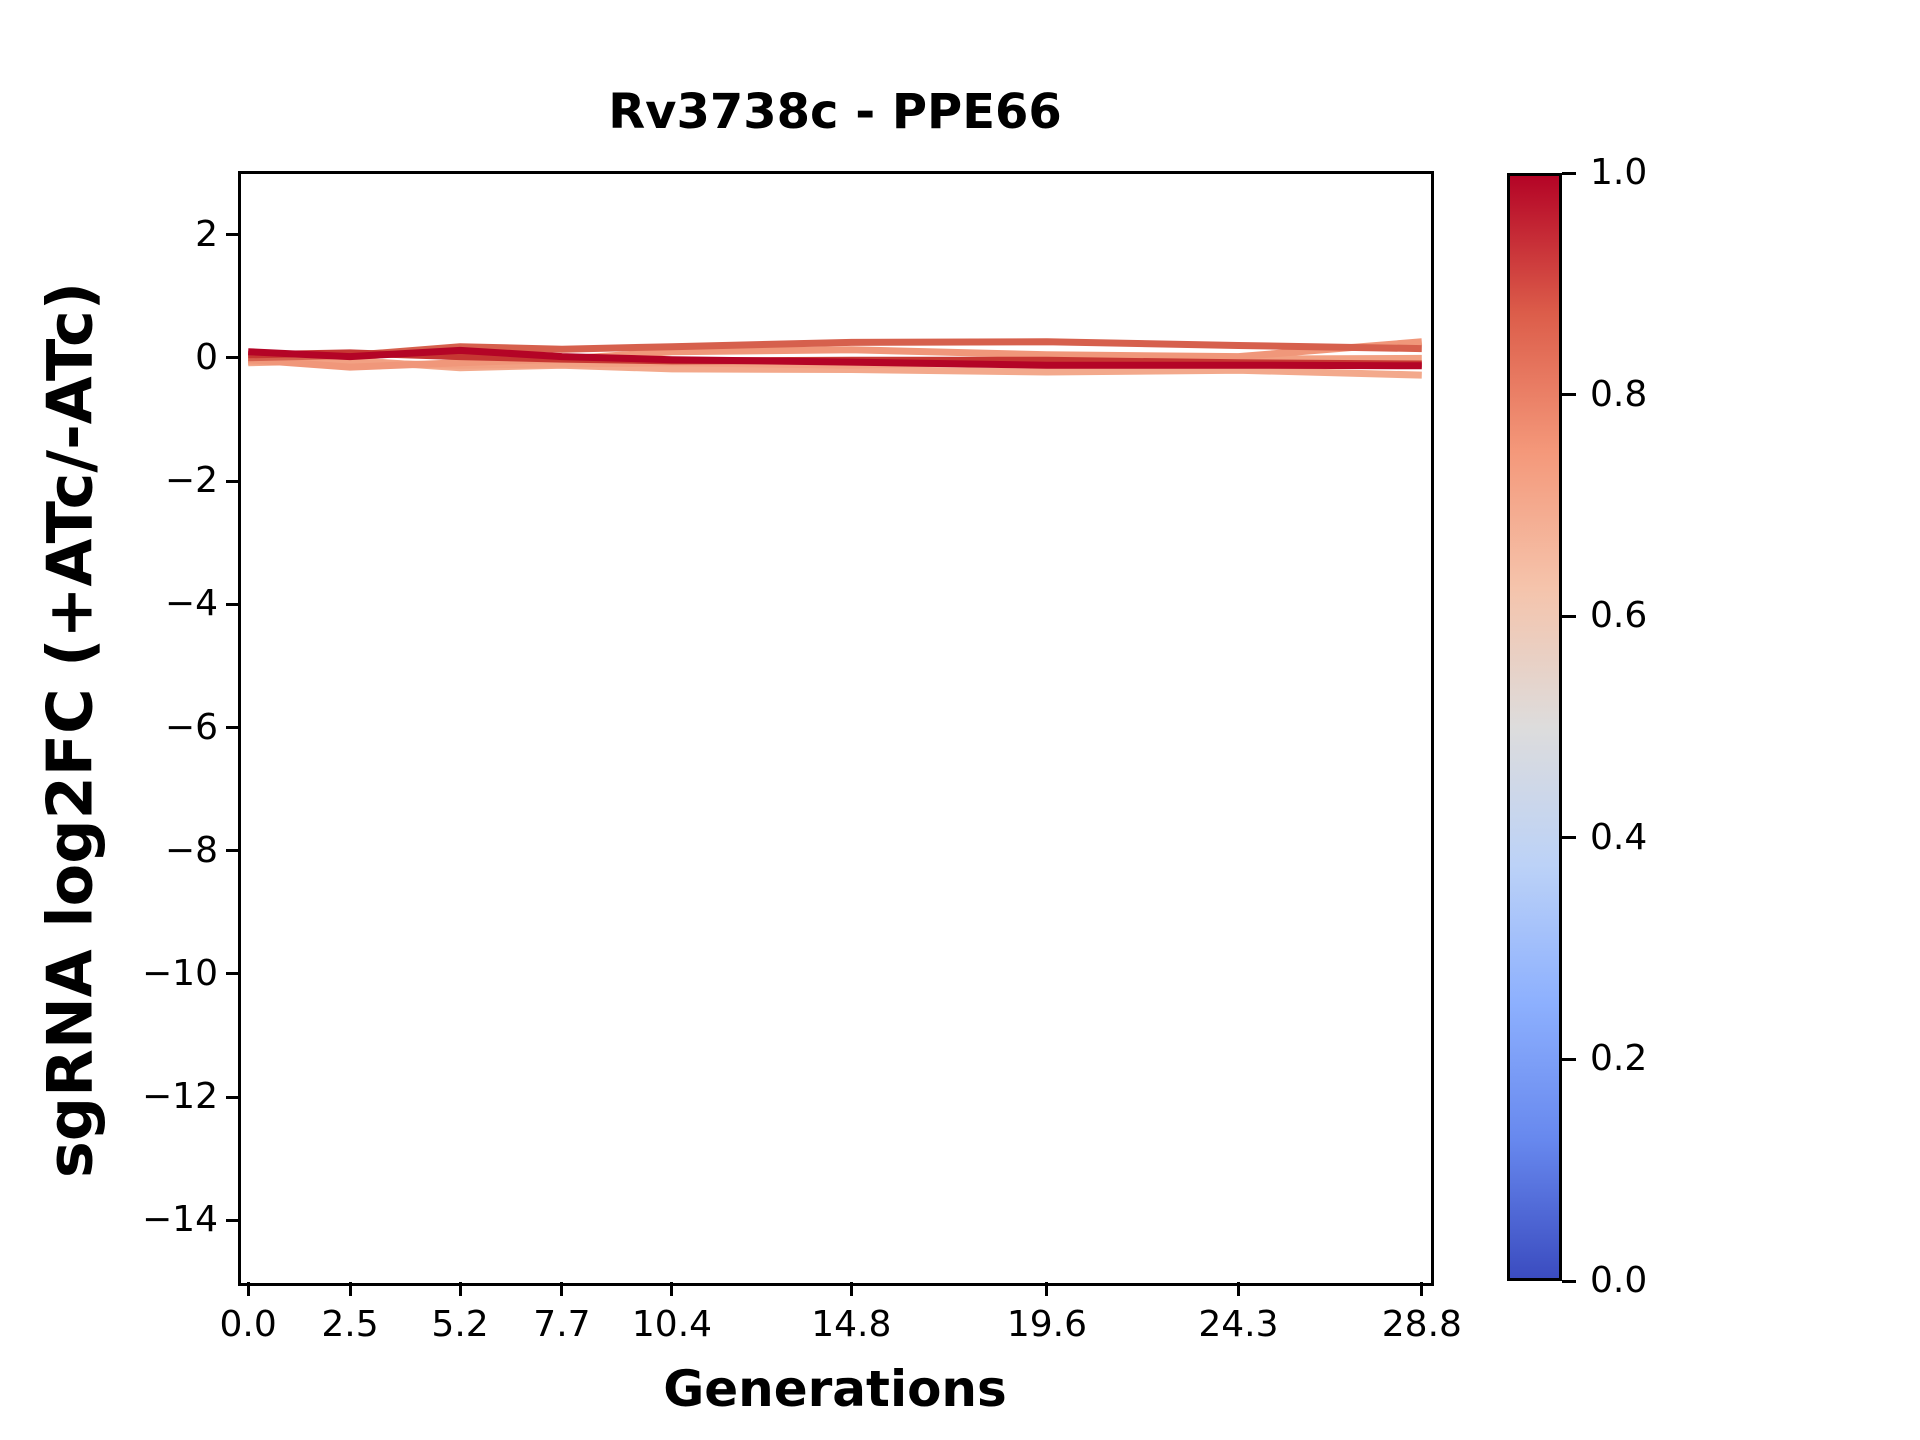 The height and width of the screenshot is (1440, 1920). Describe the element at coordinates (191, 850) in the screenshot. I see `y-tick-label: −8` at that location.